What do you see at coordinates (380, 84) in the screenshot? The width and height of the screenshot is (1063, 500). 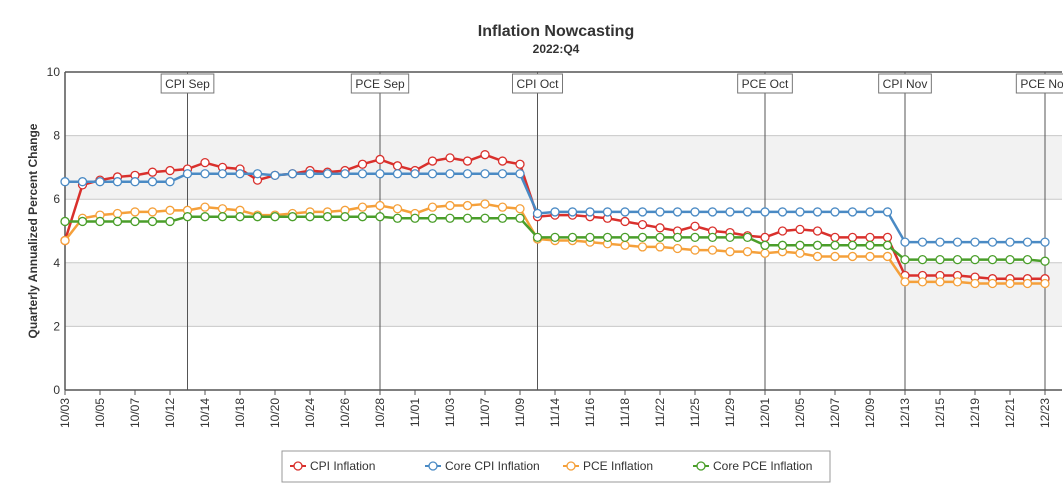 I see `plot-line-label: PCE Sep` at bounding box center [380, 84].